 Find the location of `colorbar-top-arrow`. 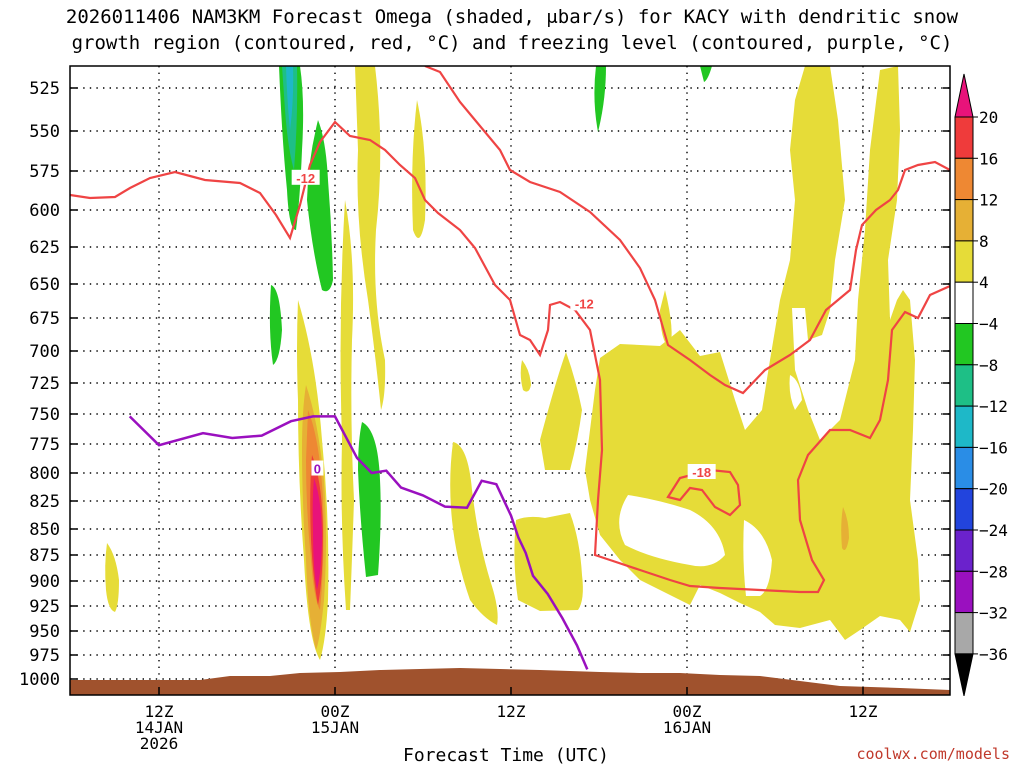

colorbar-top-arrow is located at coordinates (964, 95).